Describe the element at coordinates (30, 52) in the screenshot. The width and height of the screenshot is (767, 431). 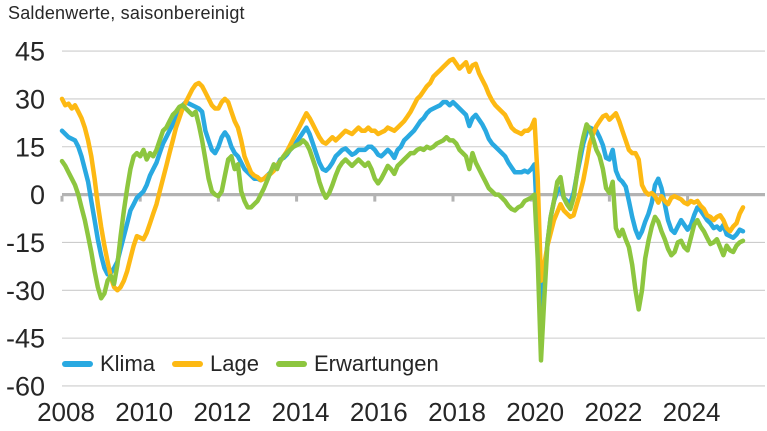
I see `svg-text: 45` at that location.